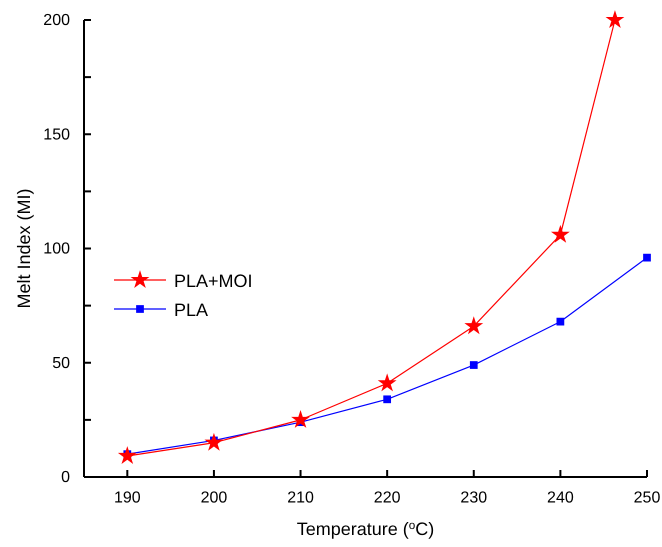 This screenshot has width=662, height=547. I want to click on y-tick-label: 50, so click(61, 363).